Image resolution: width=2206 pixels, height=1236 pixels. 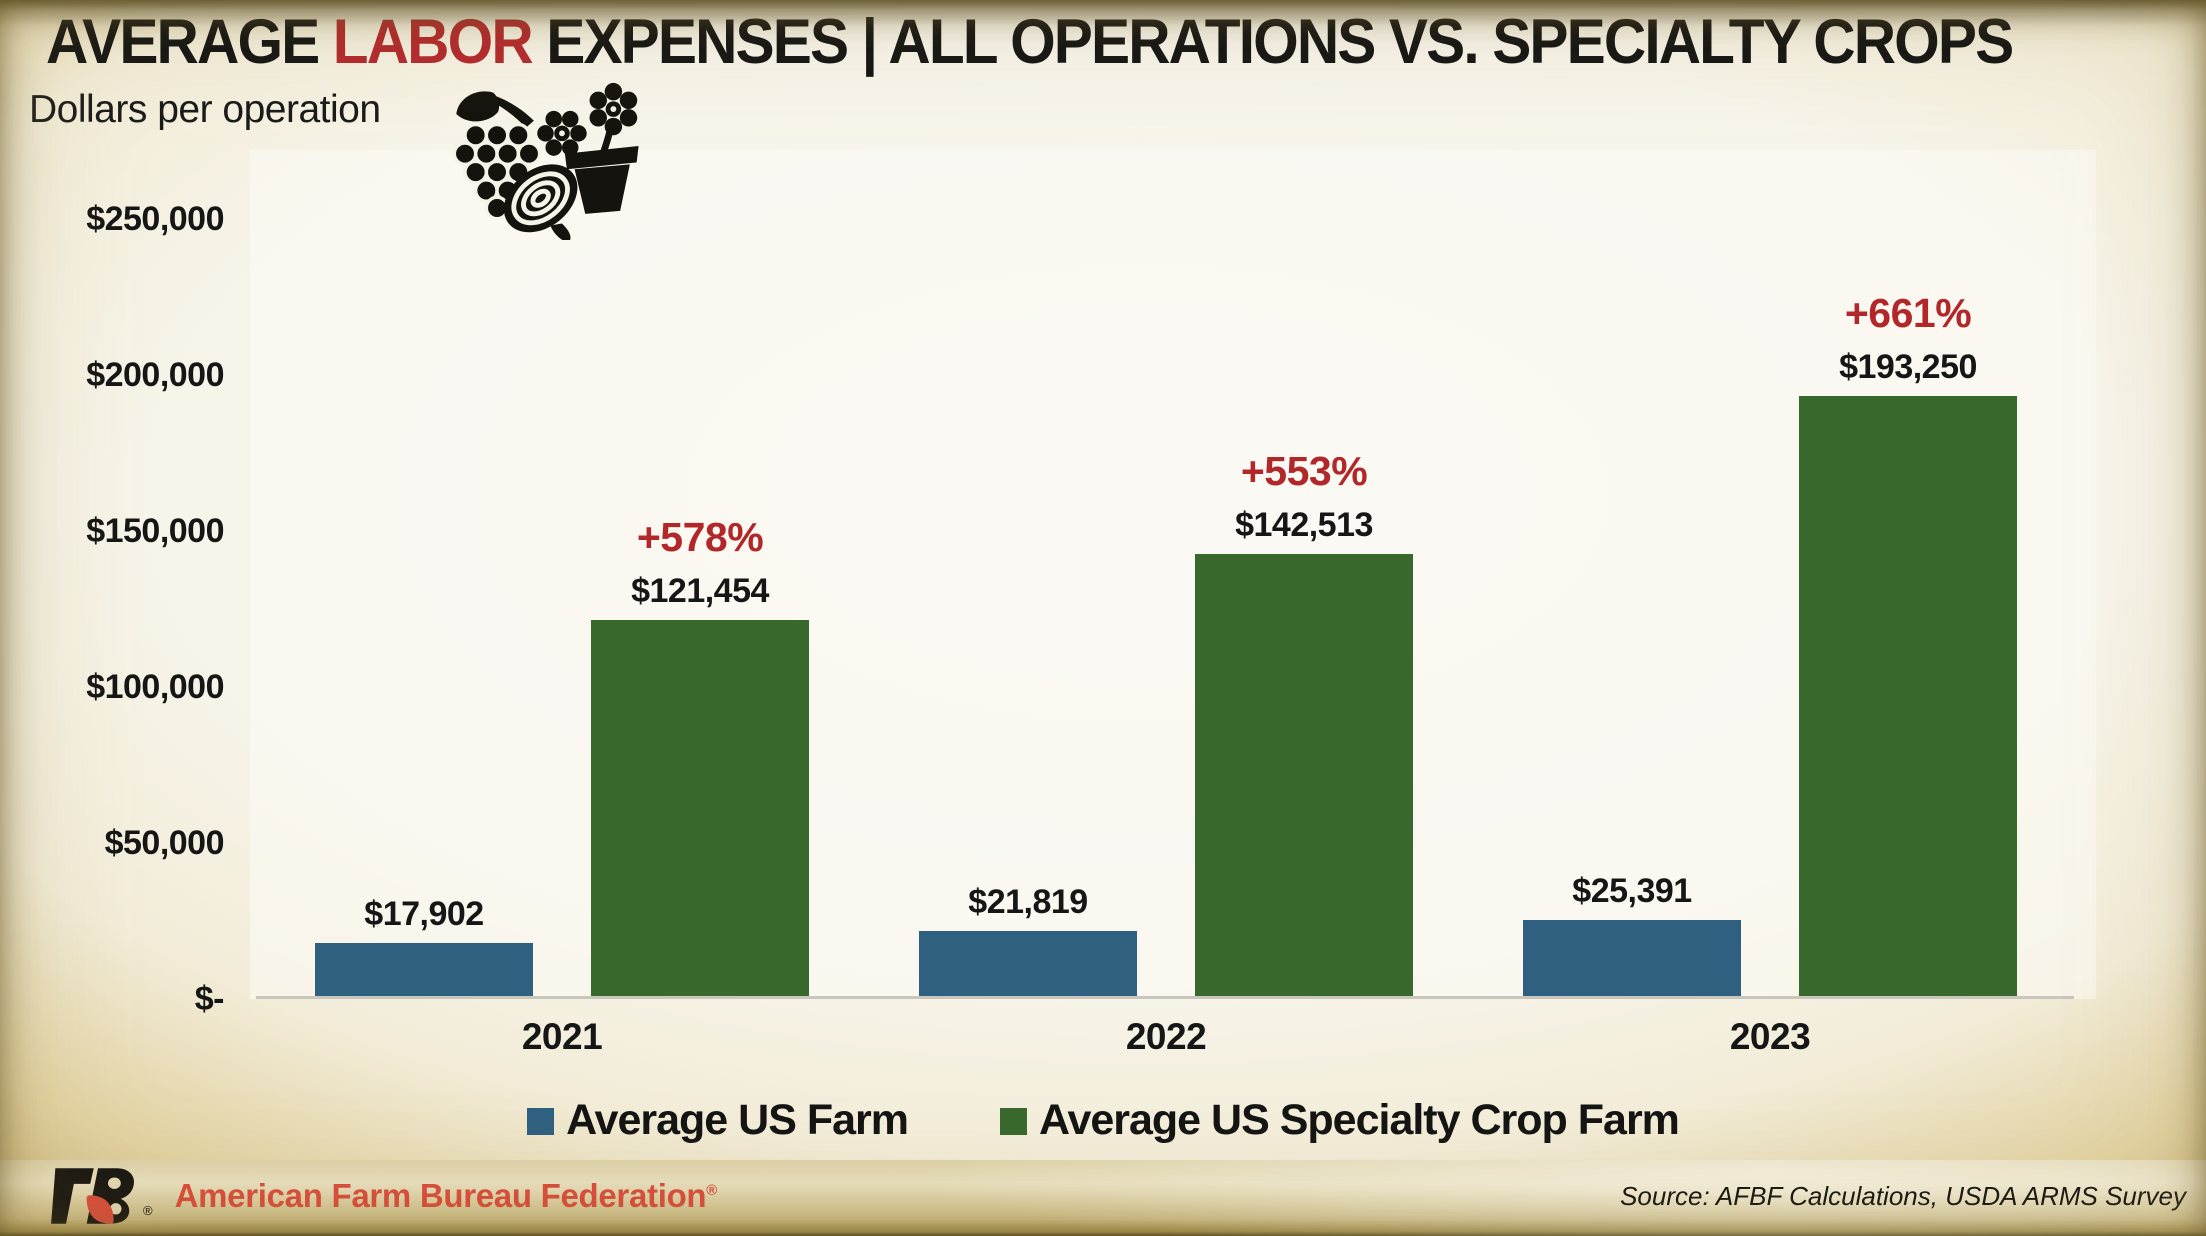 I want to click on onion-icon, so click(x=540, y=202).